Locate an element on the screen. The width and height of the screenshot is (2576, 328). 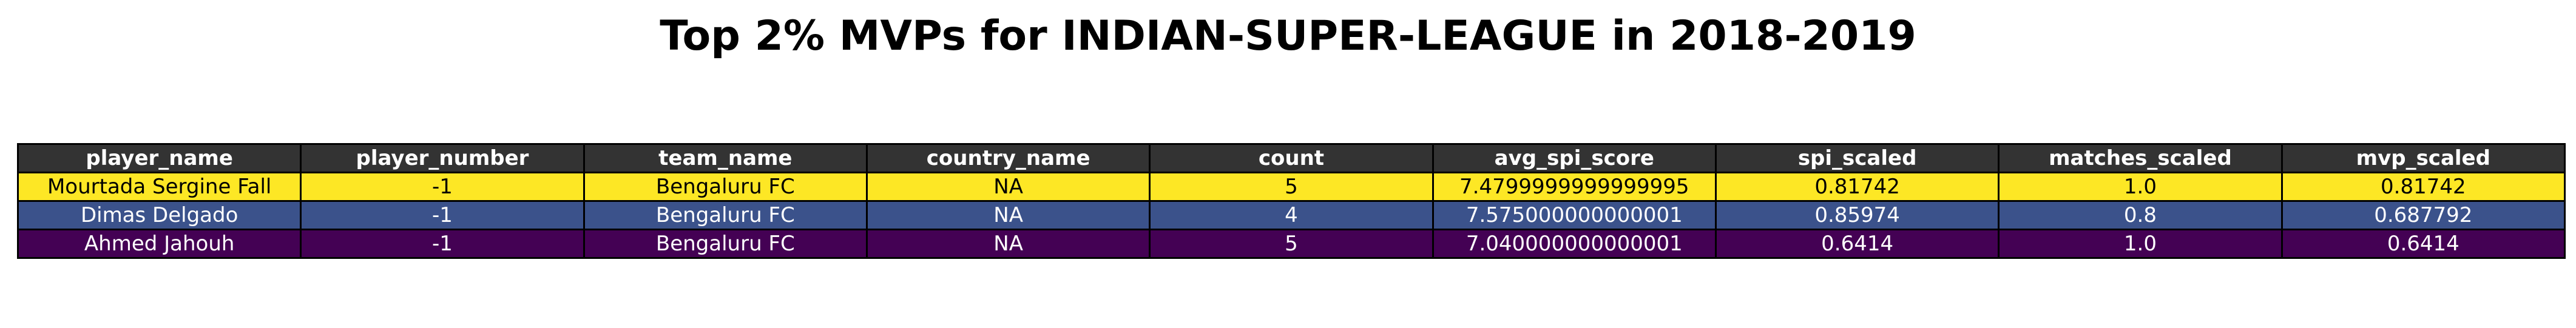
table-cell: 4 is located at coordinates (1291, 215).